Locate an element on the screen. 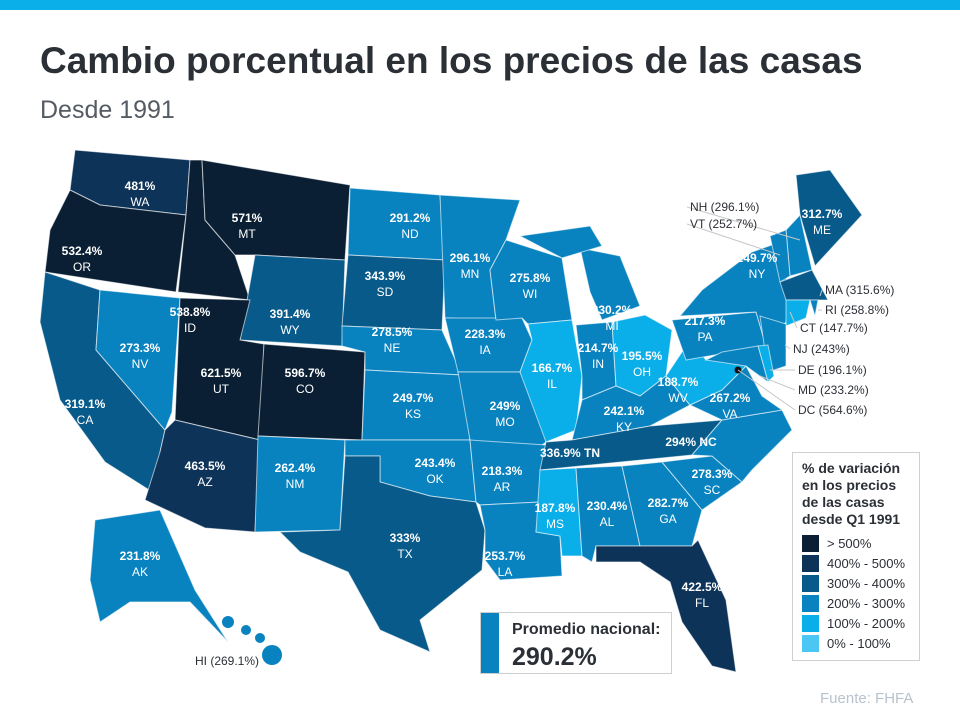  state-value-label: 278.3% is located at coordinates (712, 474).